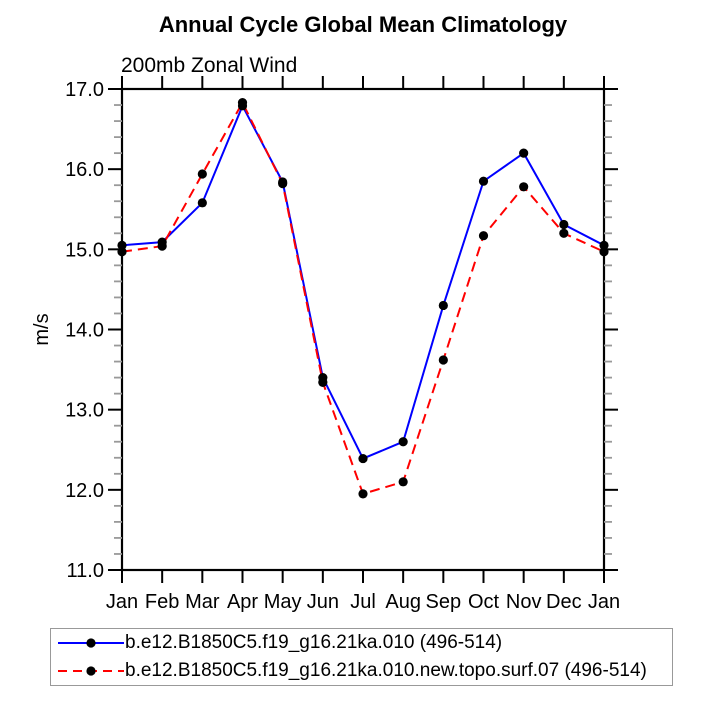  What do you see at coordinates (403, 602) in the screenshot?
I see `month-label: Aug` at bounding box center [403, 602].